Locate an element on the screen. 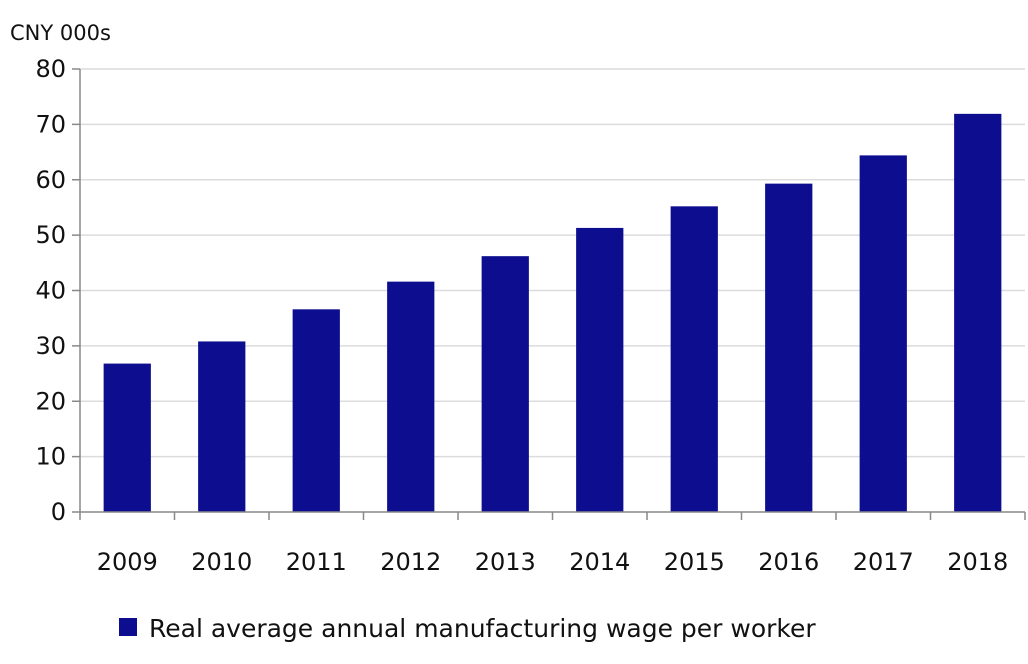 This screenshot has height=664, width=1028. y-axis-ticks: 0 10 20 30 40 50 60 70 80 is located at coordinates (57, 290).